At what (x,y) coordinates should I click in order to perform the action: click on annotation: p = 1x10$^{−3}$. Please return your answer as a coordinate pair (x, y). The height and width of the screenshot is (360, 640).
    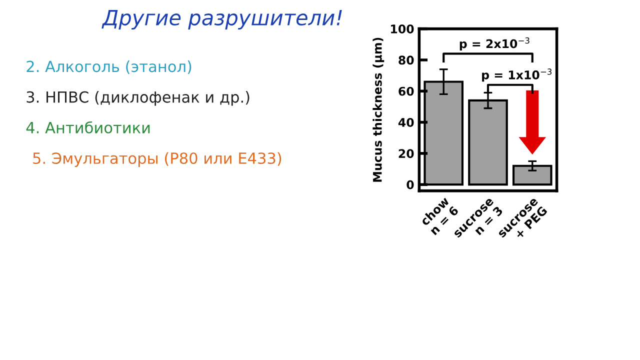
    Looking at the image, I should click on (517, 75).